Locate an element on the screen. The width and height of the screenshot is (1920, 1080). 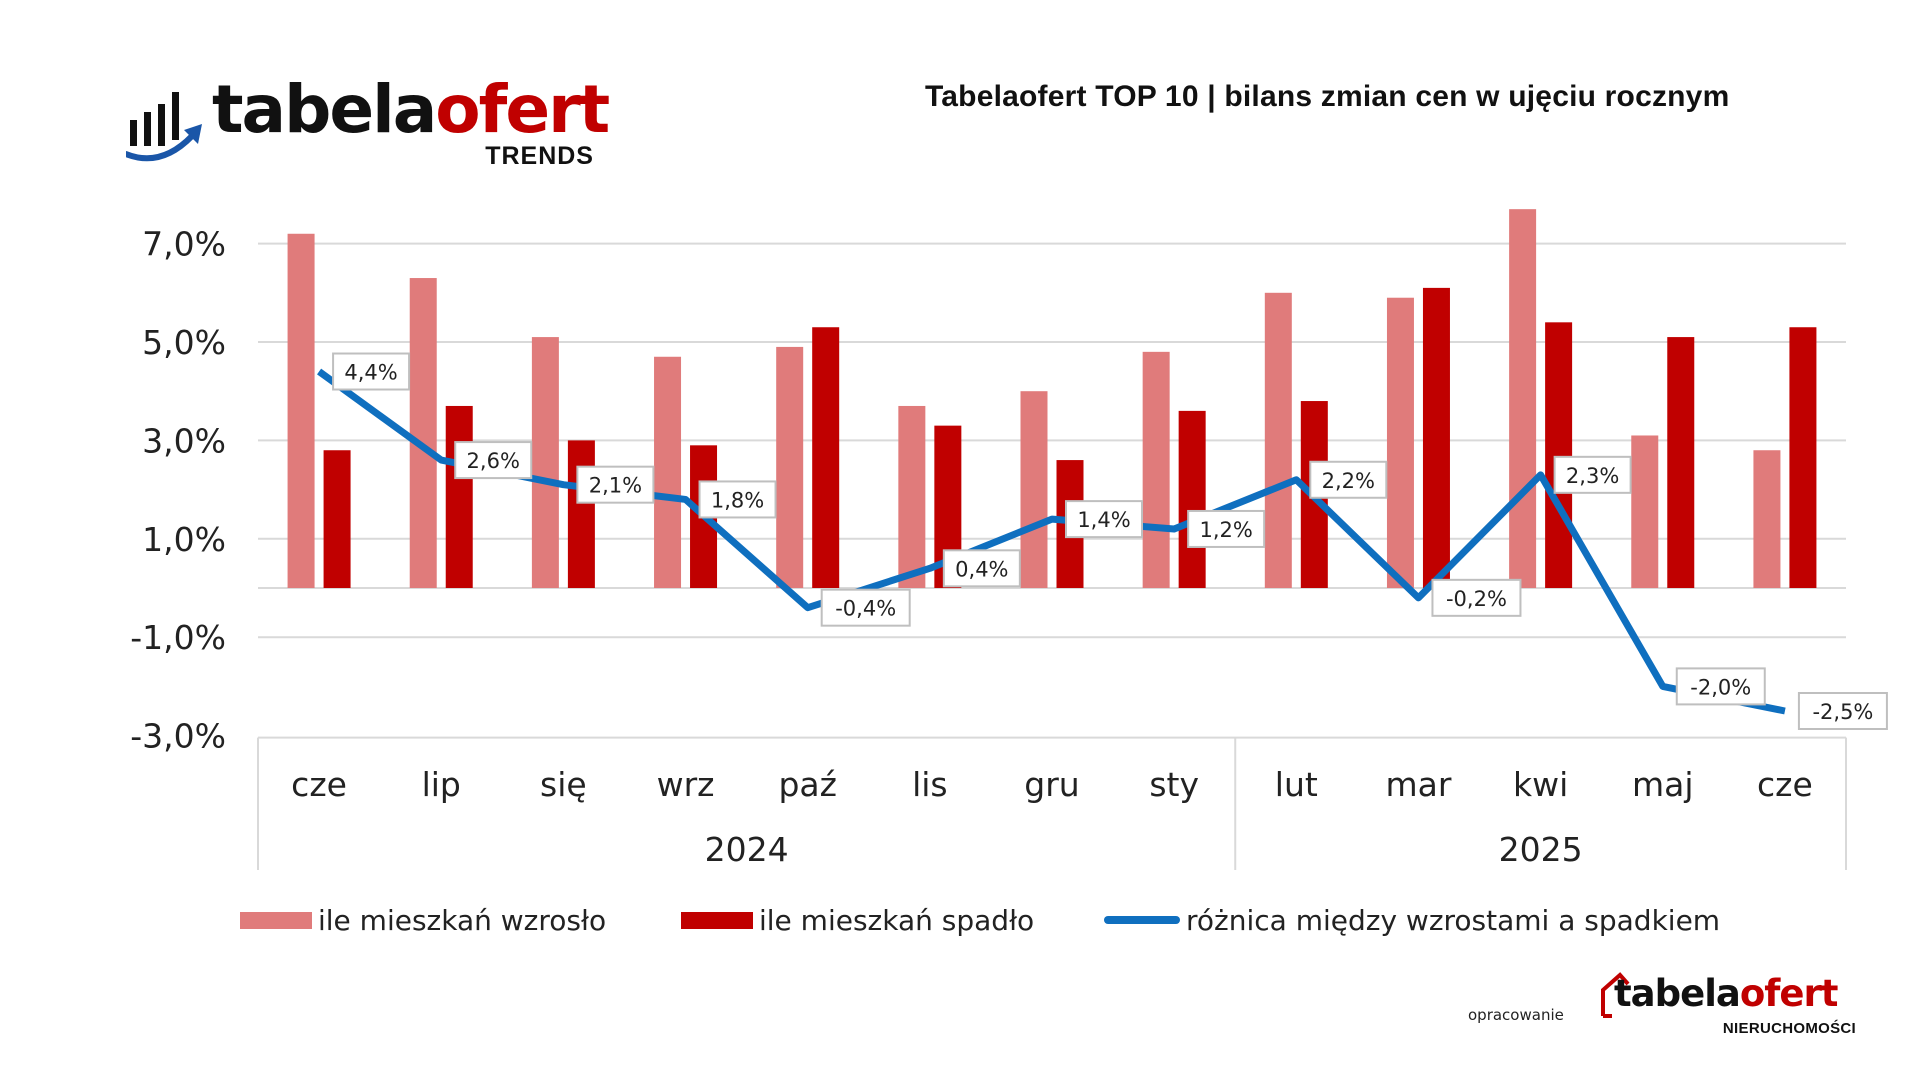
data-label-text: -2,5% is located at coordinates (1842, 712).